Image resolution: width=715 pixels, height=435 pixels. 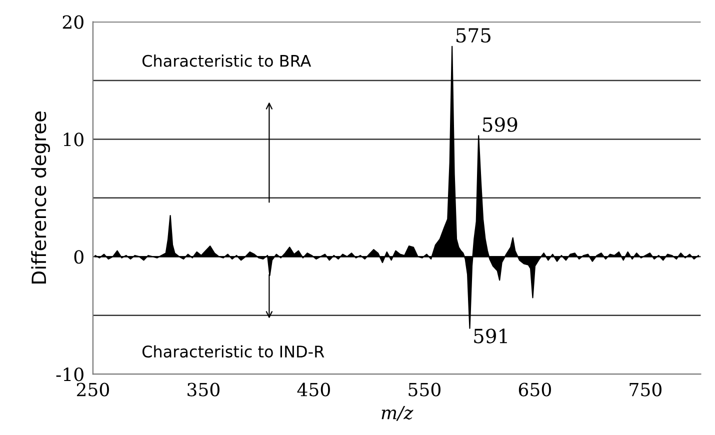 What do you see at coordinates (313, 389) in the screenshot?
I see `x-tick-label: 450` at bounding box center [313, 389].